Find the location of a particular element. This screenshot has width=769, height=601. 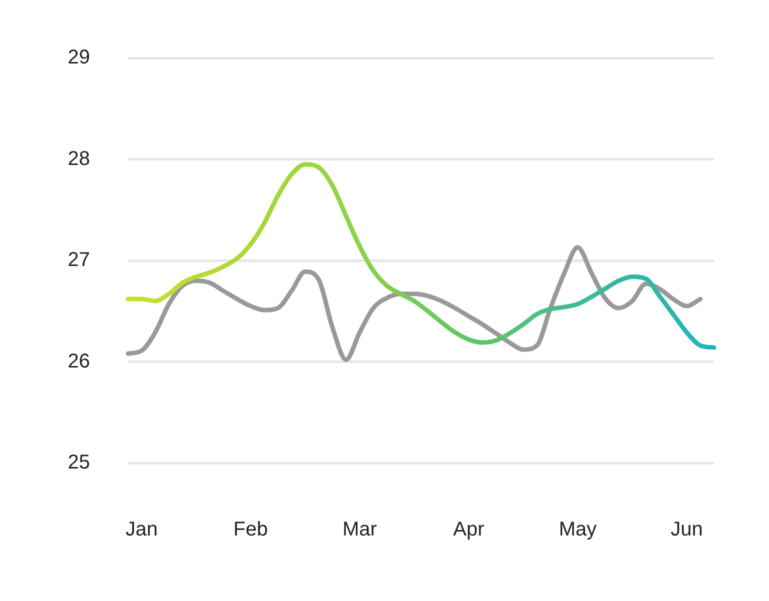

y-tick-label: 29 is located at coordinates (79, 57).